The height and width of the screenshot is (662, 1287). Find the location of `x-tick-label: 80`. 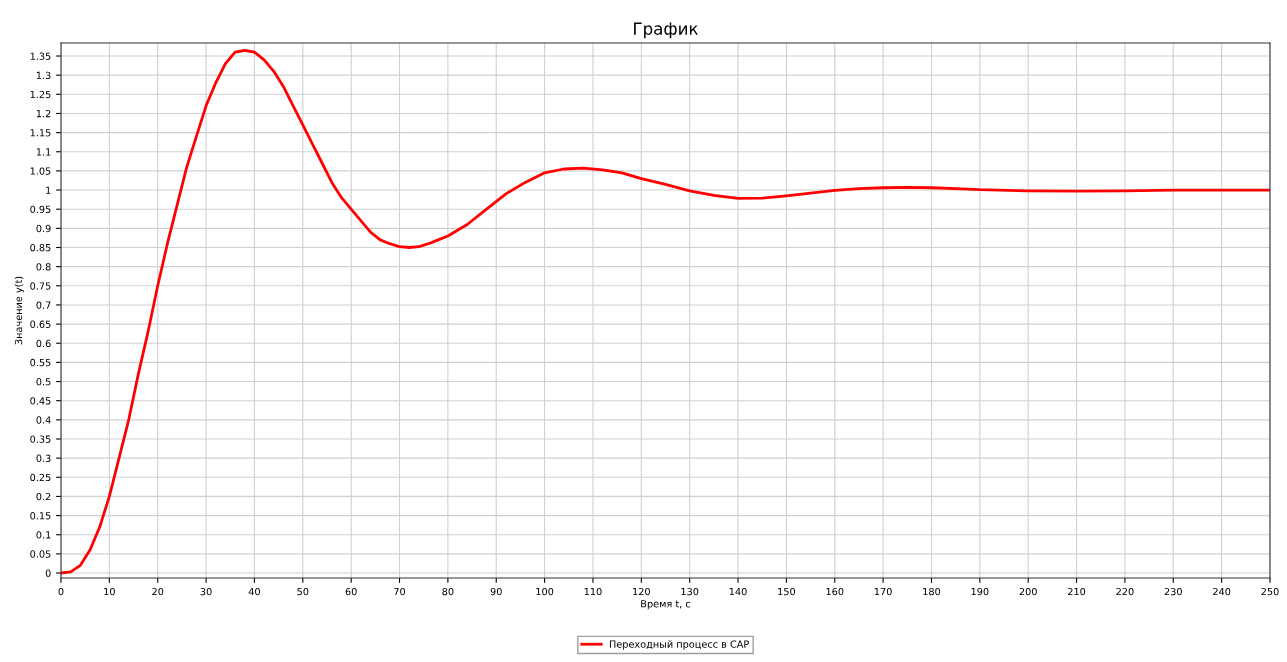

x-tick-label: 80 is located at coordinates (448, 591).